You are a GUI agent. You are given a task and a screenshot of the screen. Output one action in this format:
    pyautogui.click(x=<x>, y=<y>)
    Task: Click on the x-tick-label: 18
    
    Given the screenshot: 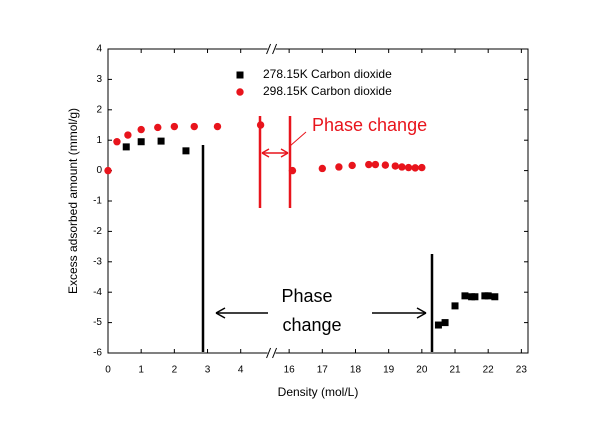 What is the action you would take?
    pyautogui.click(x=356, y=370)
    